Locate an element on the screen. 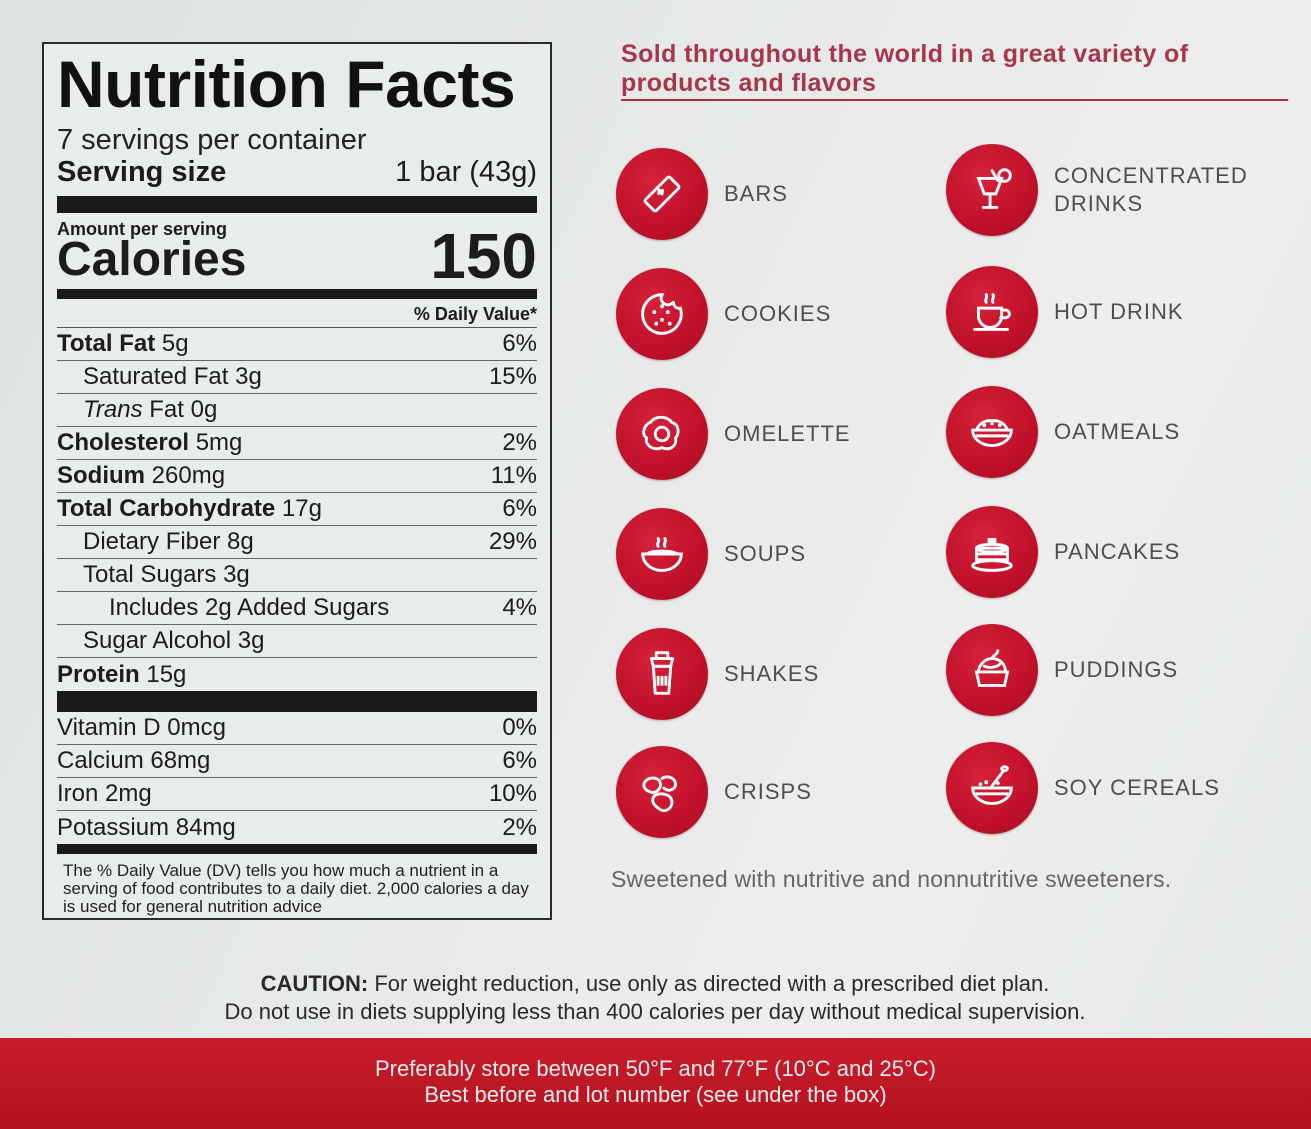  nutrient-row-total-sugars: Total Sugars 3g is located at coordinates (297, 575).